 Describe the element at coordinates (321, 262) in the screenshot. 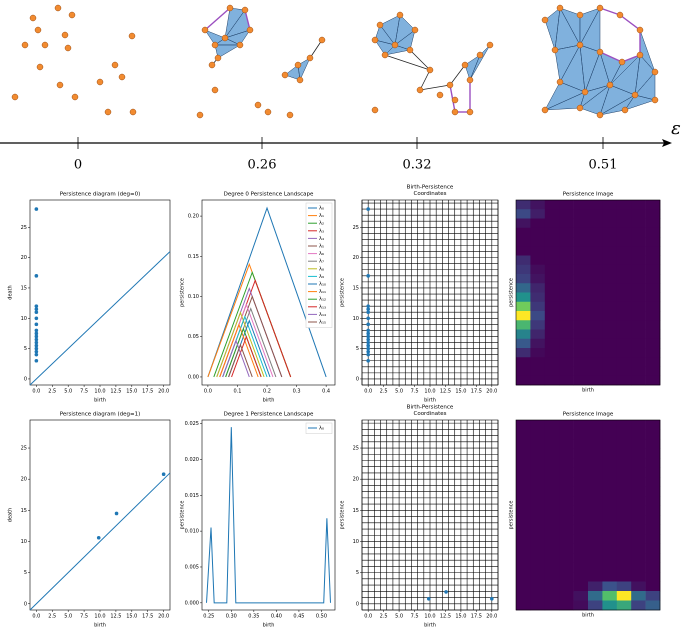

I see `legend-label: λ₇` at that location.